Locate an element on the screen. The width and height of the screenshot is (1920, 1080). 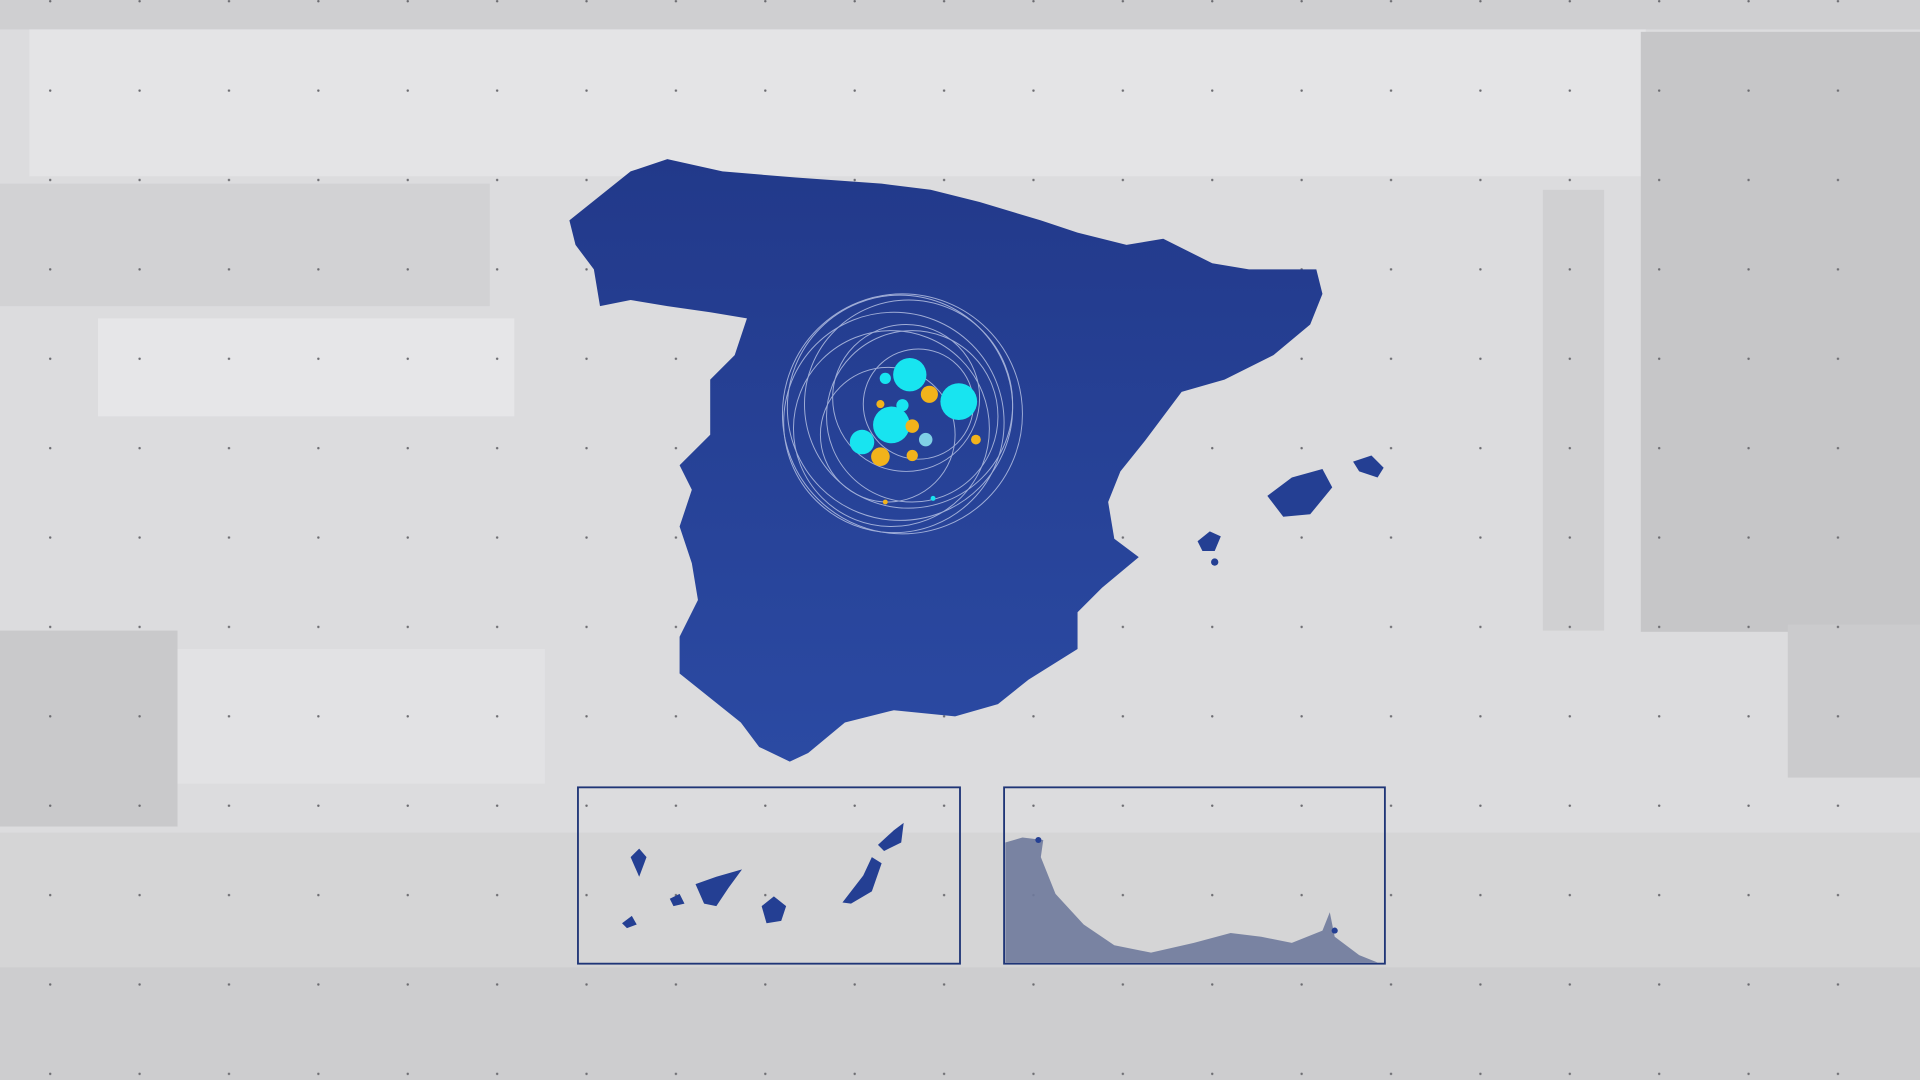
inset-frame-north-africa is located at coordinates (1194, 875).